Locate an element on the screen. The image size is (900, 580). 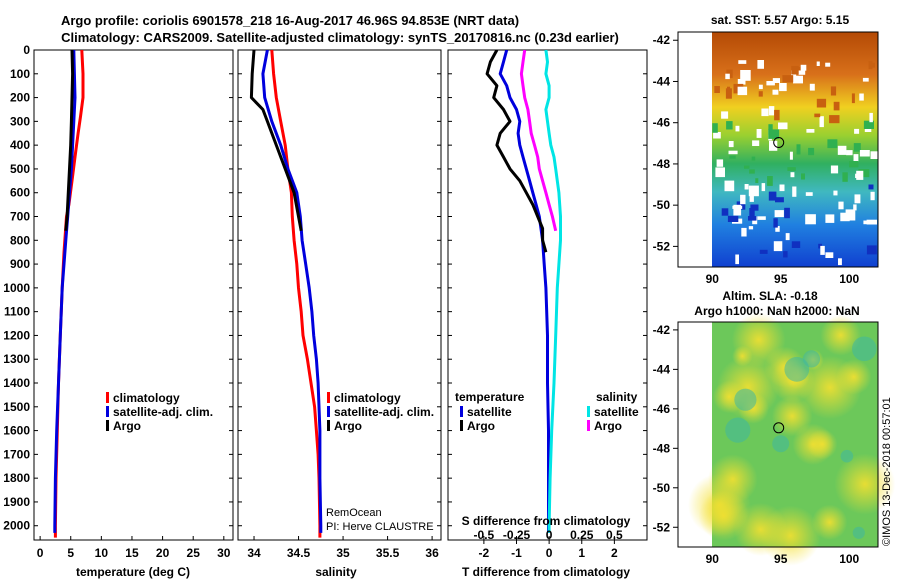
temperature-x-tick-label: 20 is located at coordinates (163, 553).